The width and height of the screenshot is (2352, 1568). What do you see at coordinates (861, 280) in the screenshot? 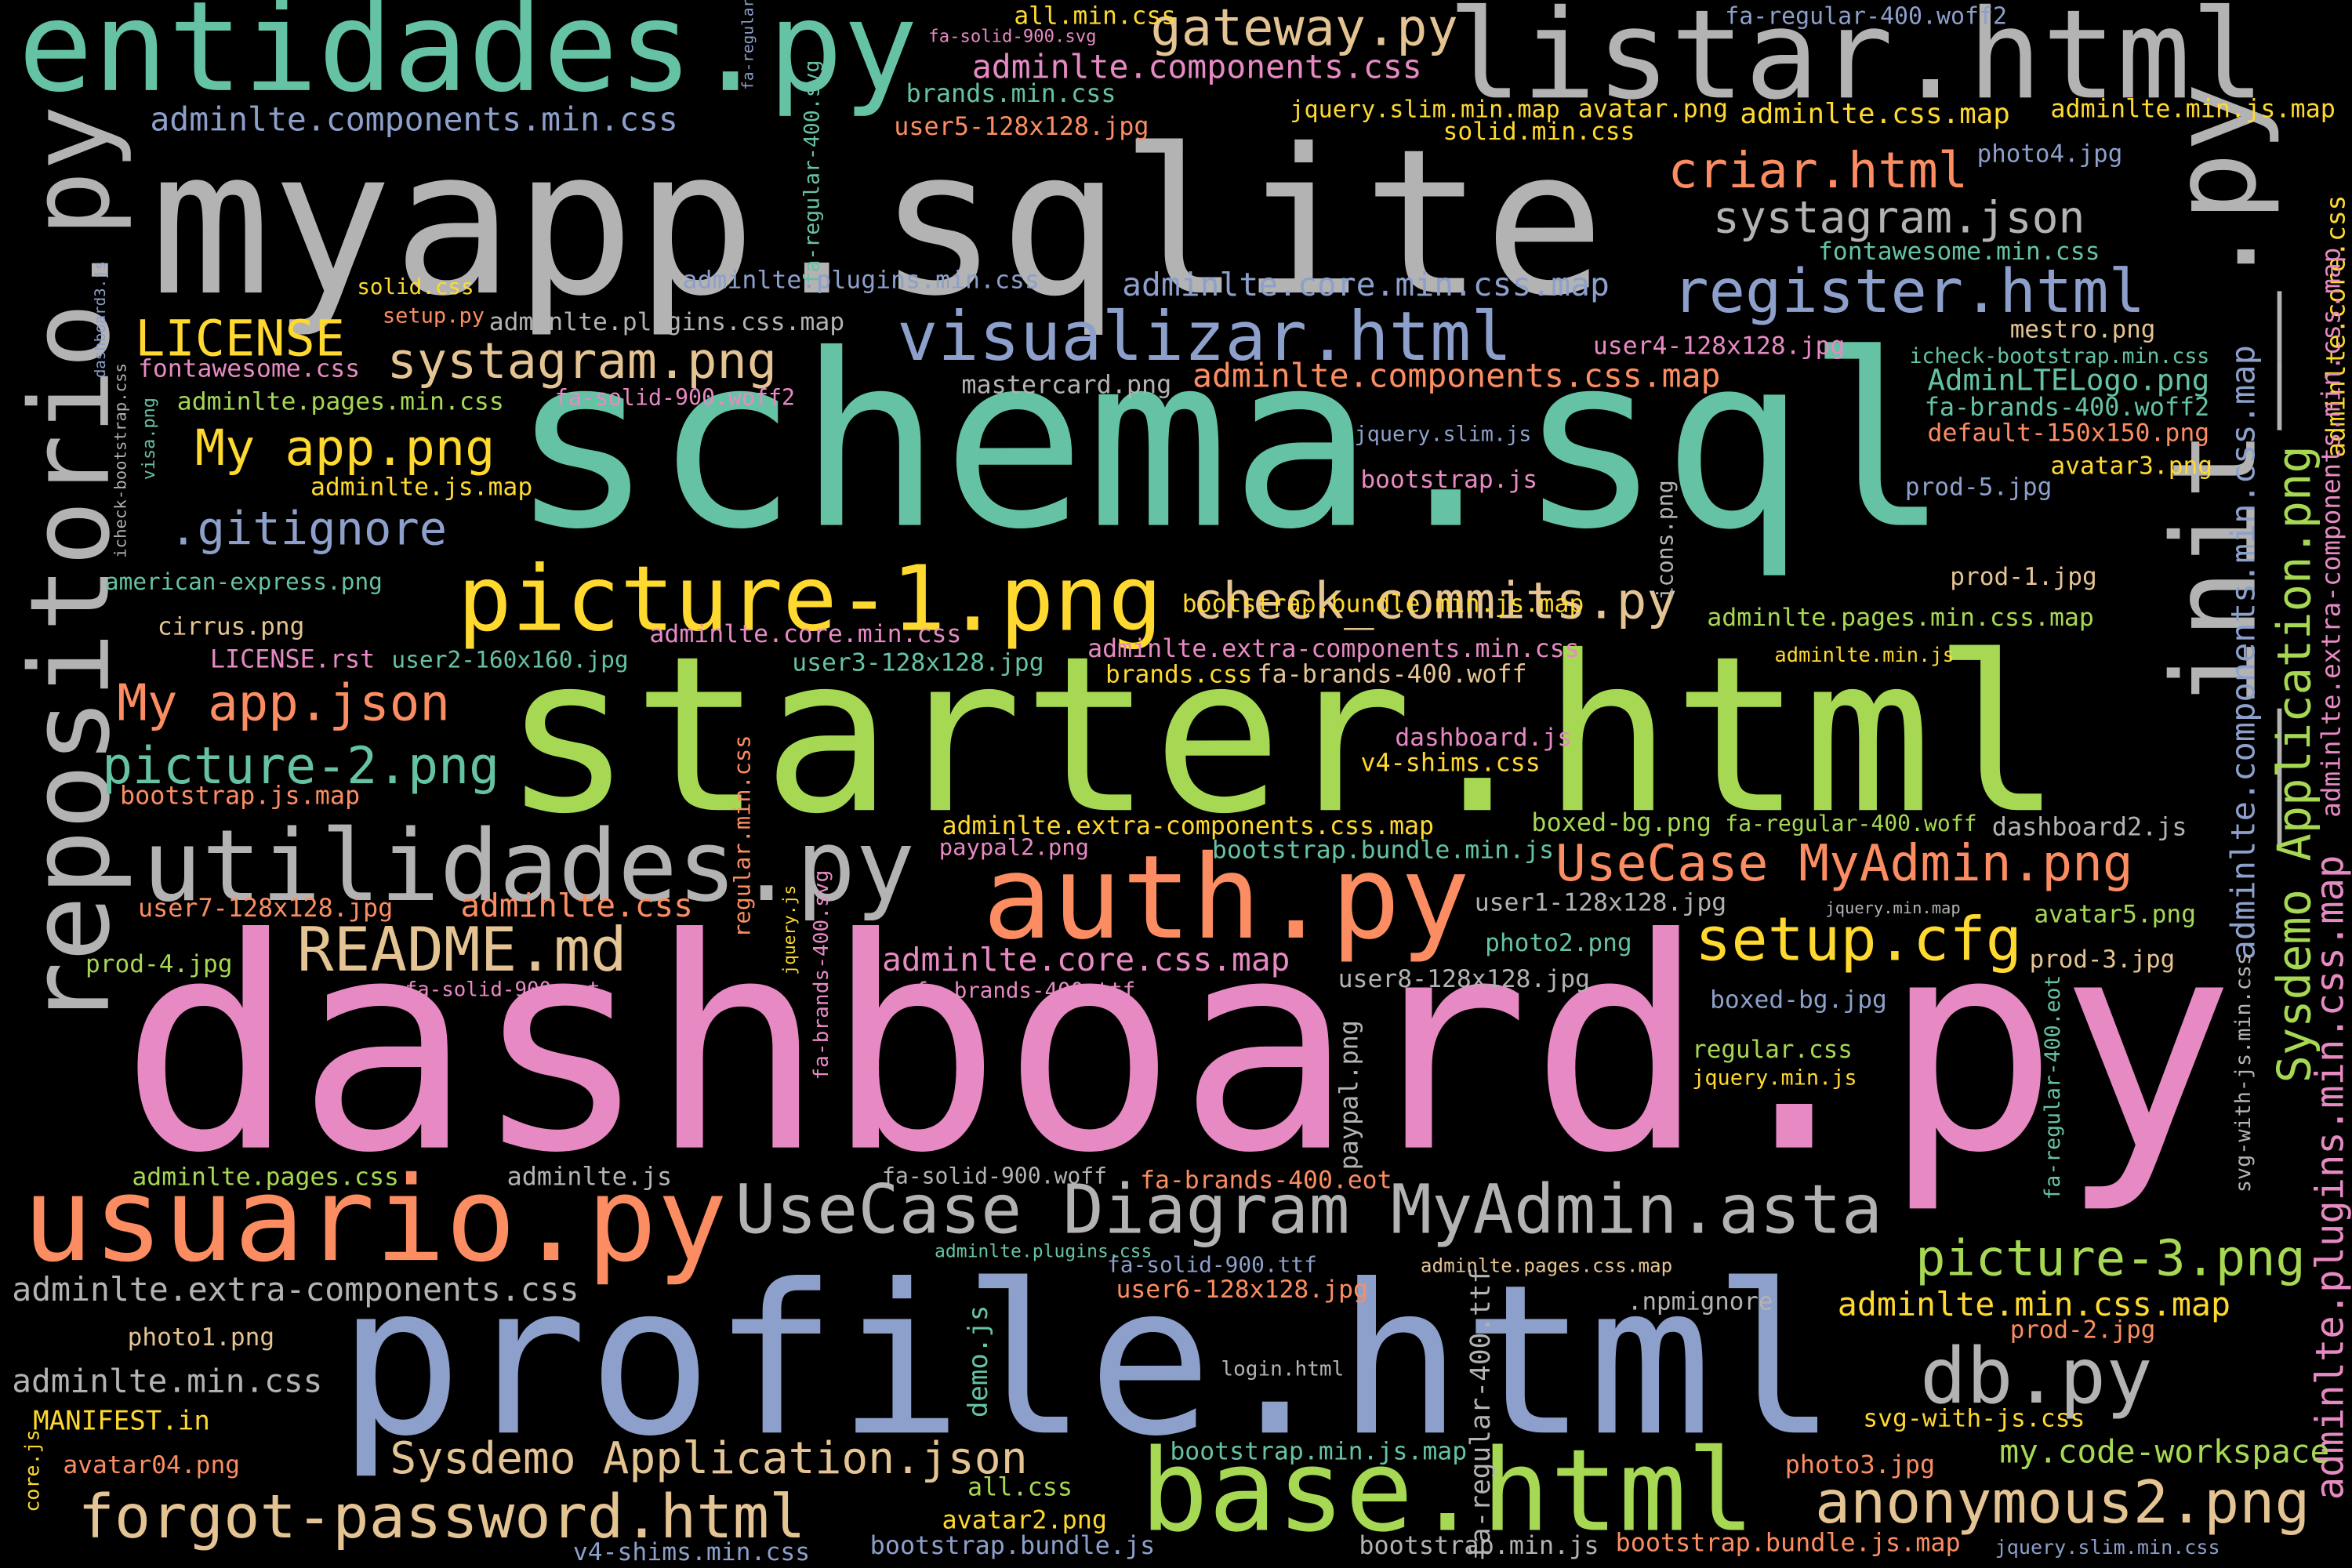
I see `word: adminlte.plugins.min.css` at bounding box center [861, 280].